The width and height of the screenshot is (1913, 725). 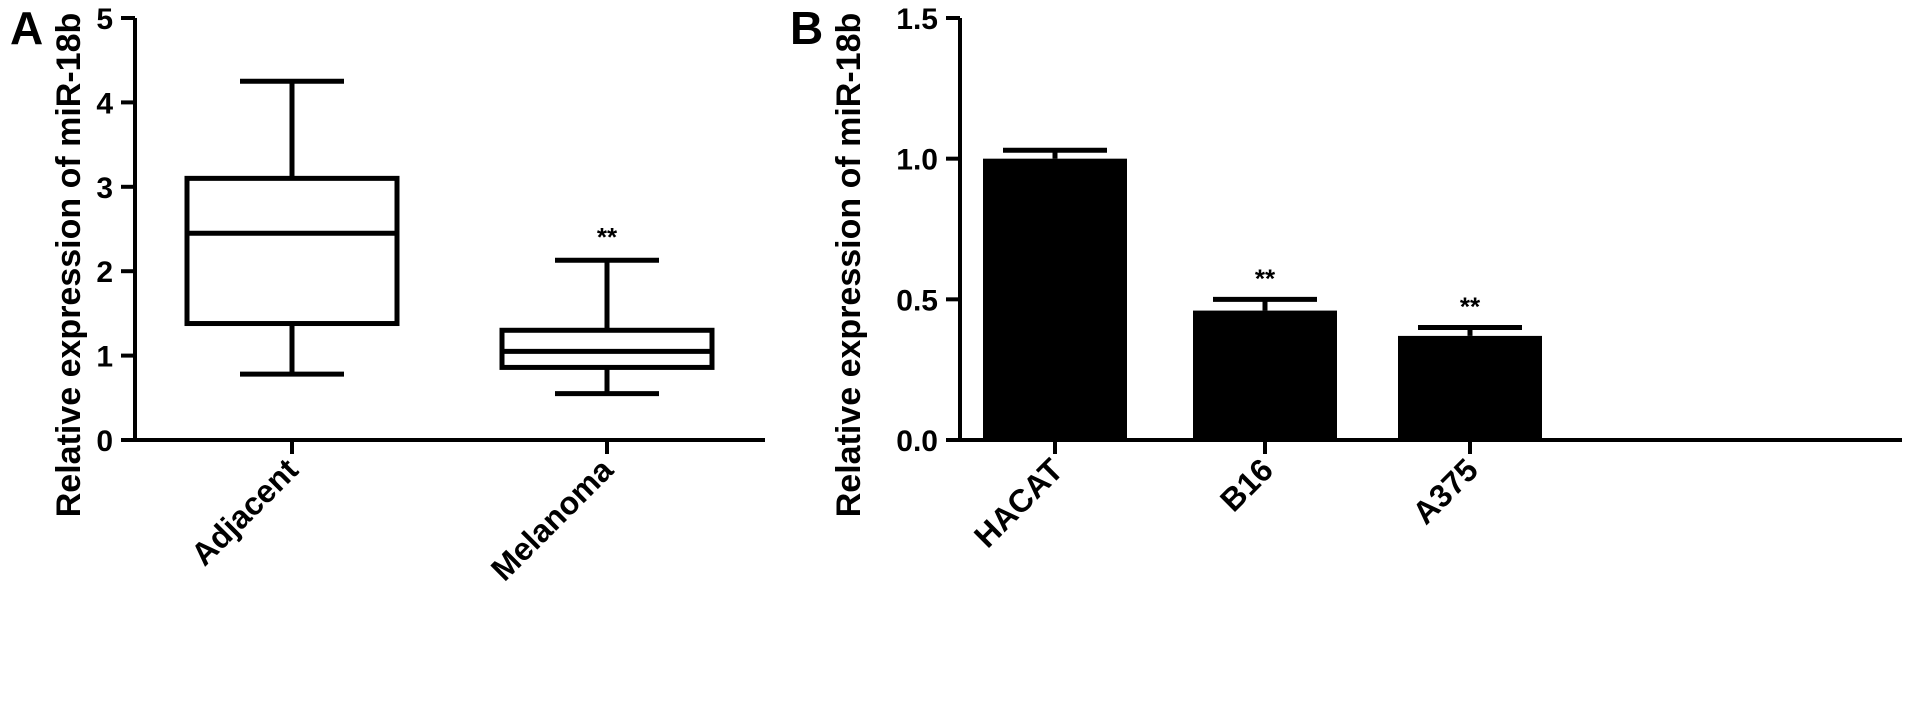 What do you see at coordinates (552, 519) in the screenshot?
I see `panel-a-x-label: Melanoma` at bounding box center [552, 519].